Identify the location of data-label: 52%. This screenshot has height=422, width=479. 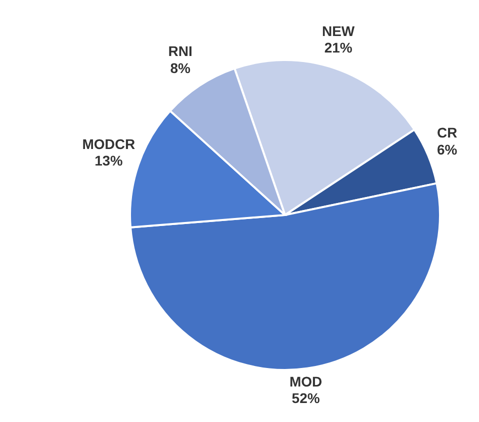
(306, 398).